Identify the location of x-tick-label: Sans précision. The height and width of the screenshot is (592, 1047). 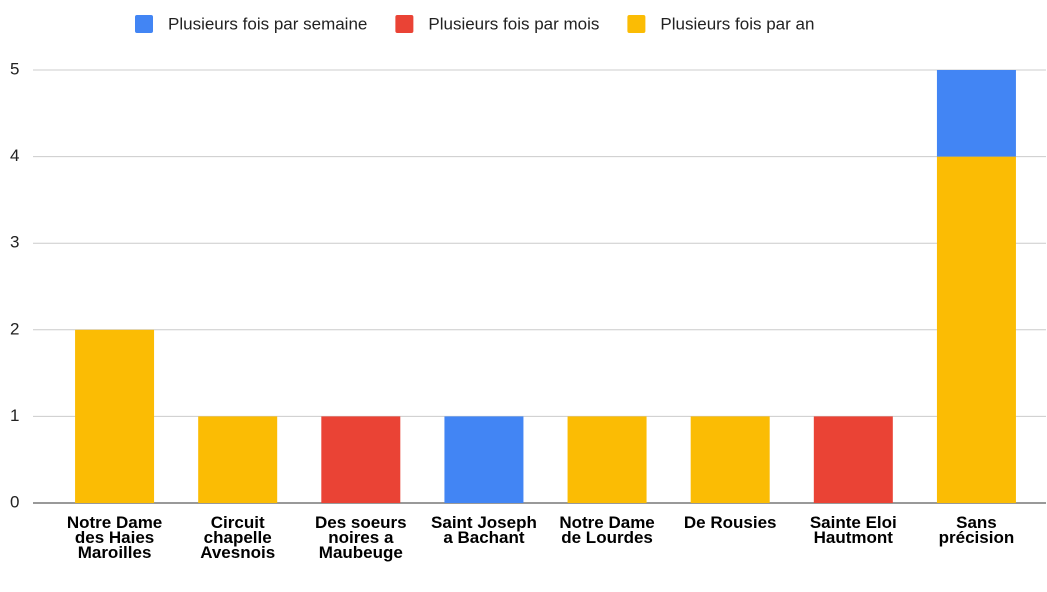
(976, 530).